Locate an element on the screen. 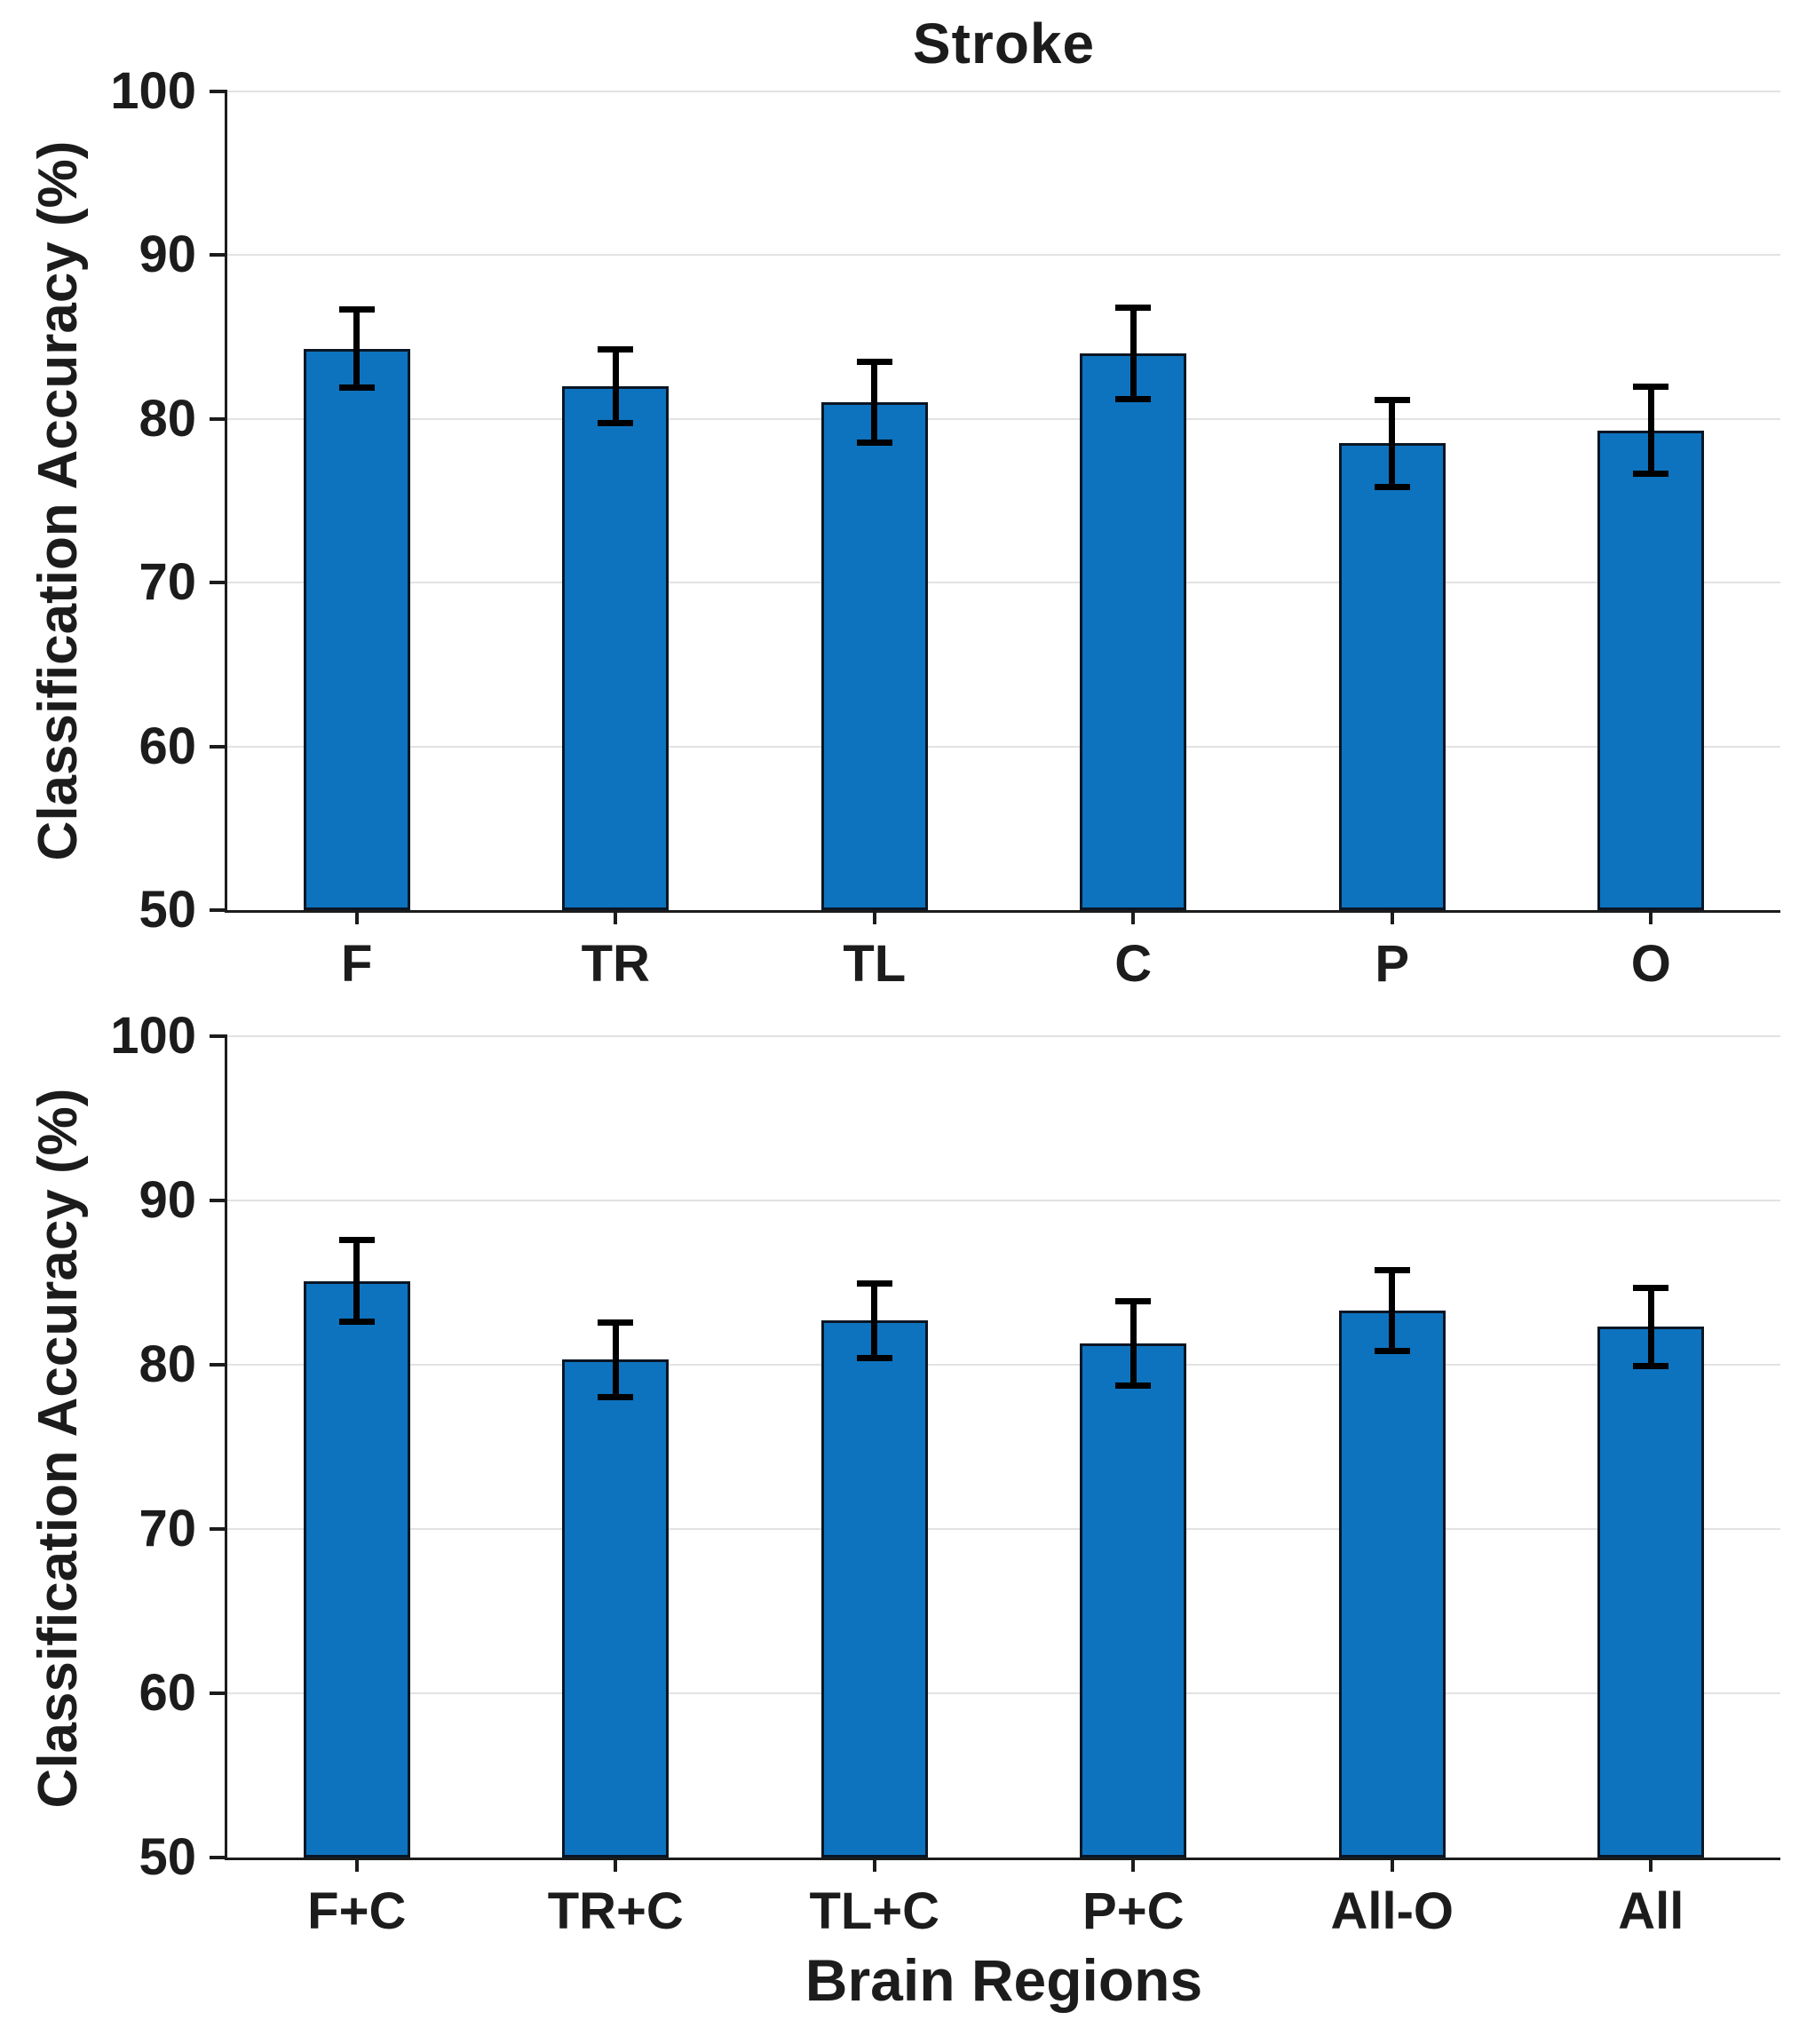 The width and height of the screenshot is (1815, 2044). x-tick-label-TL+C: TL+C is located at coordinates (874, 1911).